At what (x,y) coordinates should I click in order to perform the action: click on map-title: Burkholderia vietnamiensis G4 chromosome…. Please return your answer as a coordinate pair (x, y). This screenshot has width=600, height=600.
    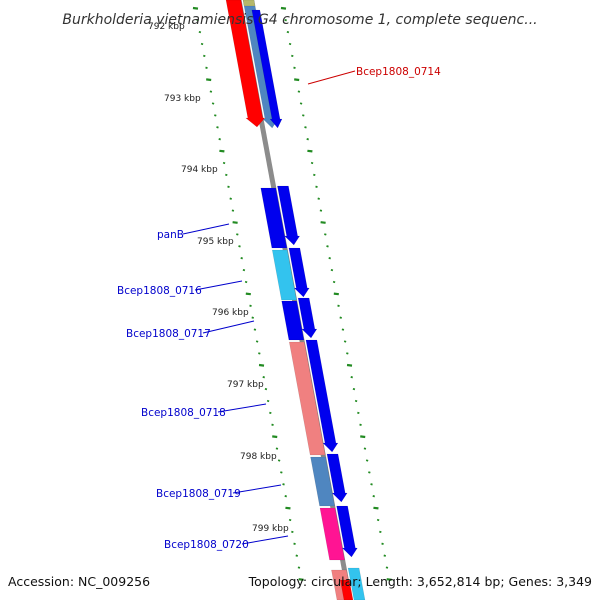
    Looking at the image, I should click on (299, 20).